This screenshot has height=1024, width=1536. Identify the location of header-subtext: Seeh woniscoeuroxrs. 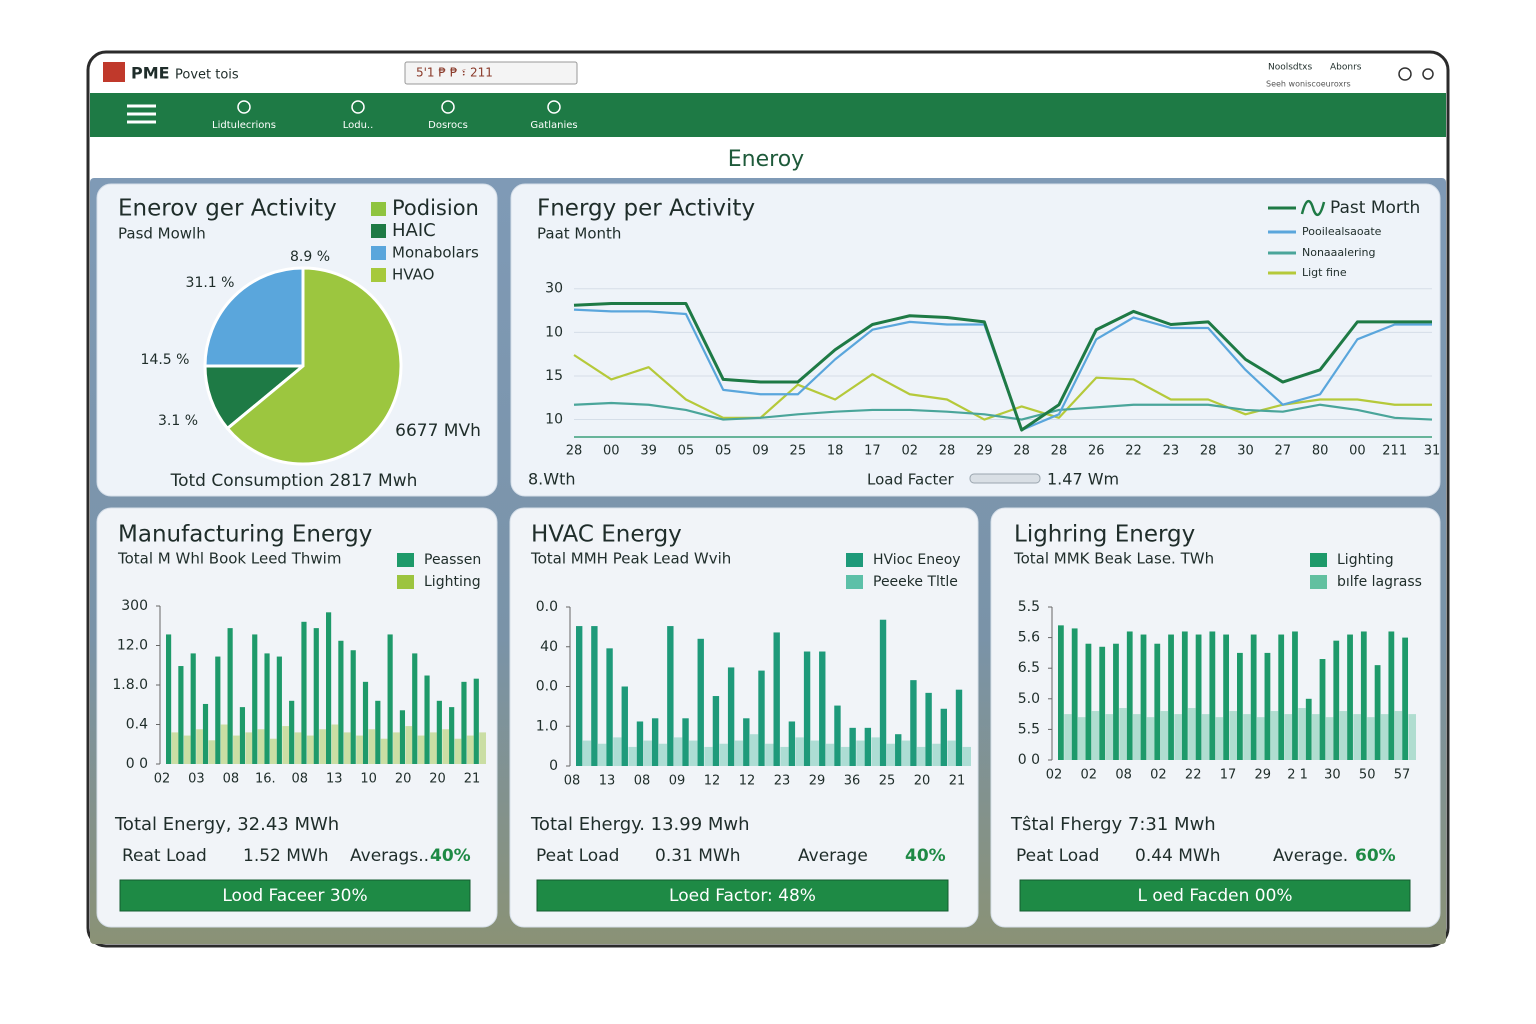
(1308, 84).